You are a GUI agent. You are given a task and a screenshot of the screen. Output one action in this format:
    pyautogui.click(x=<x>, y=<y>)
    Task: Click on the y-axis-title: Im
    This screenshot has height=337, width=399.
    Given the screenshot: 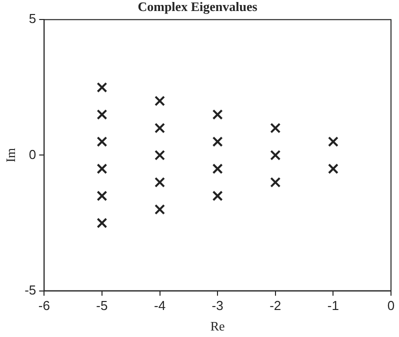 What is the action you would take?
    pyautogui.click(x=10, y=155)
    